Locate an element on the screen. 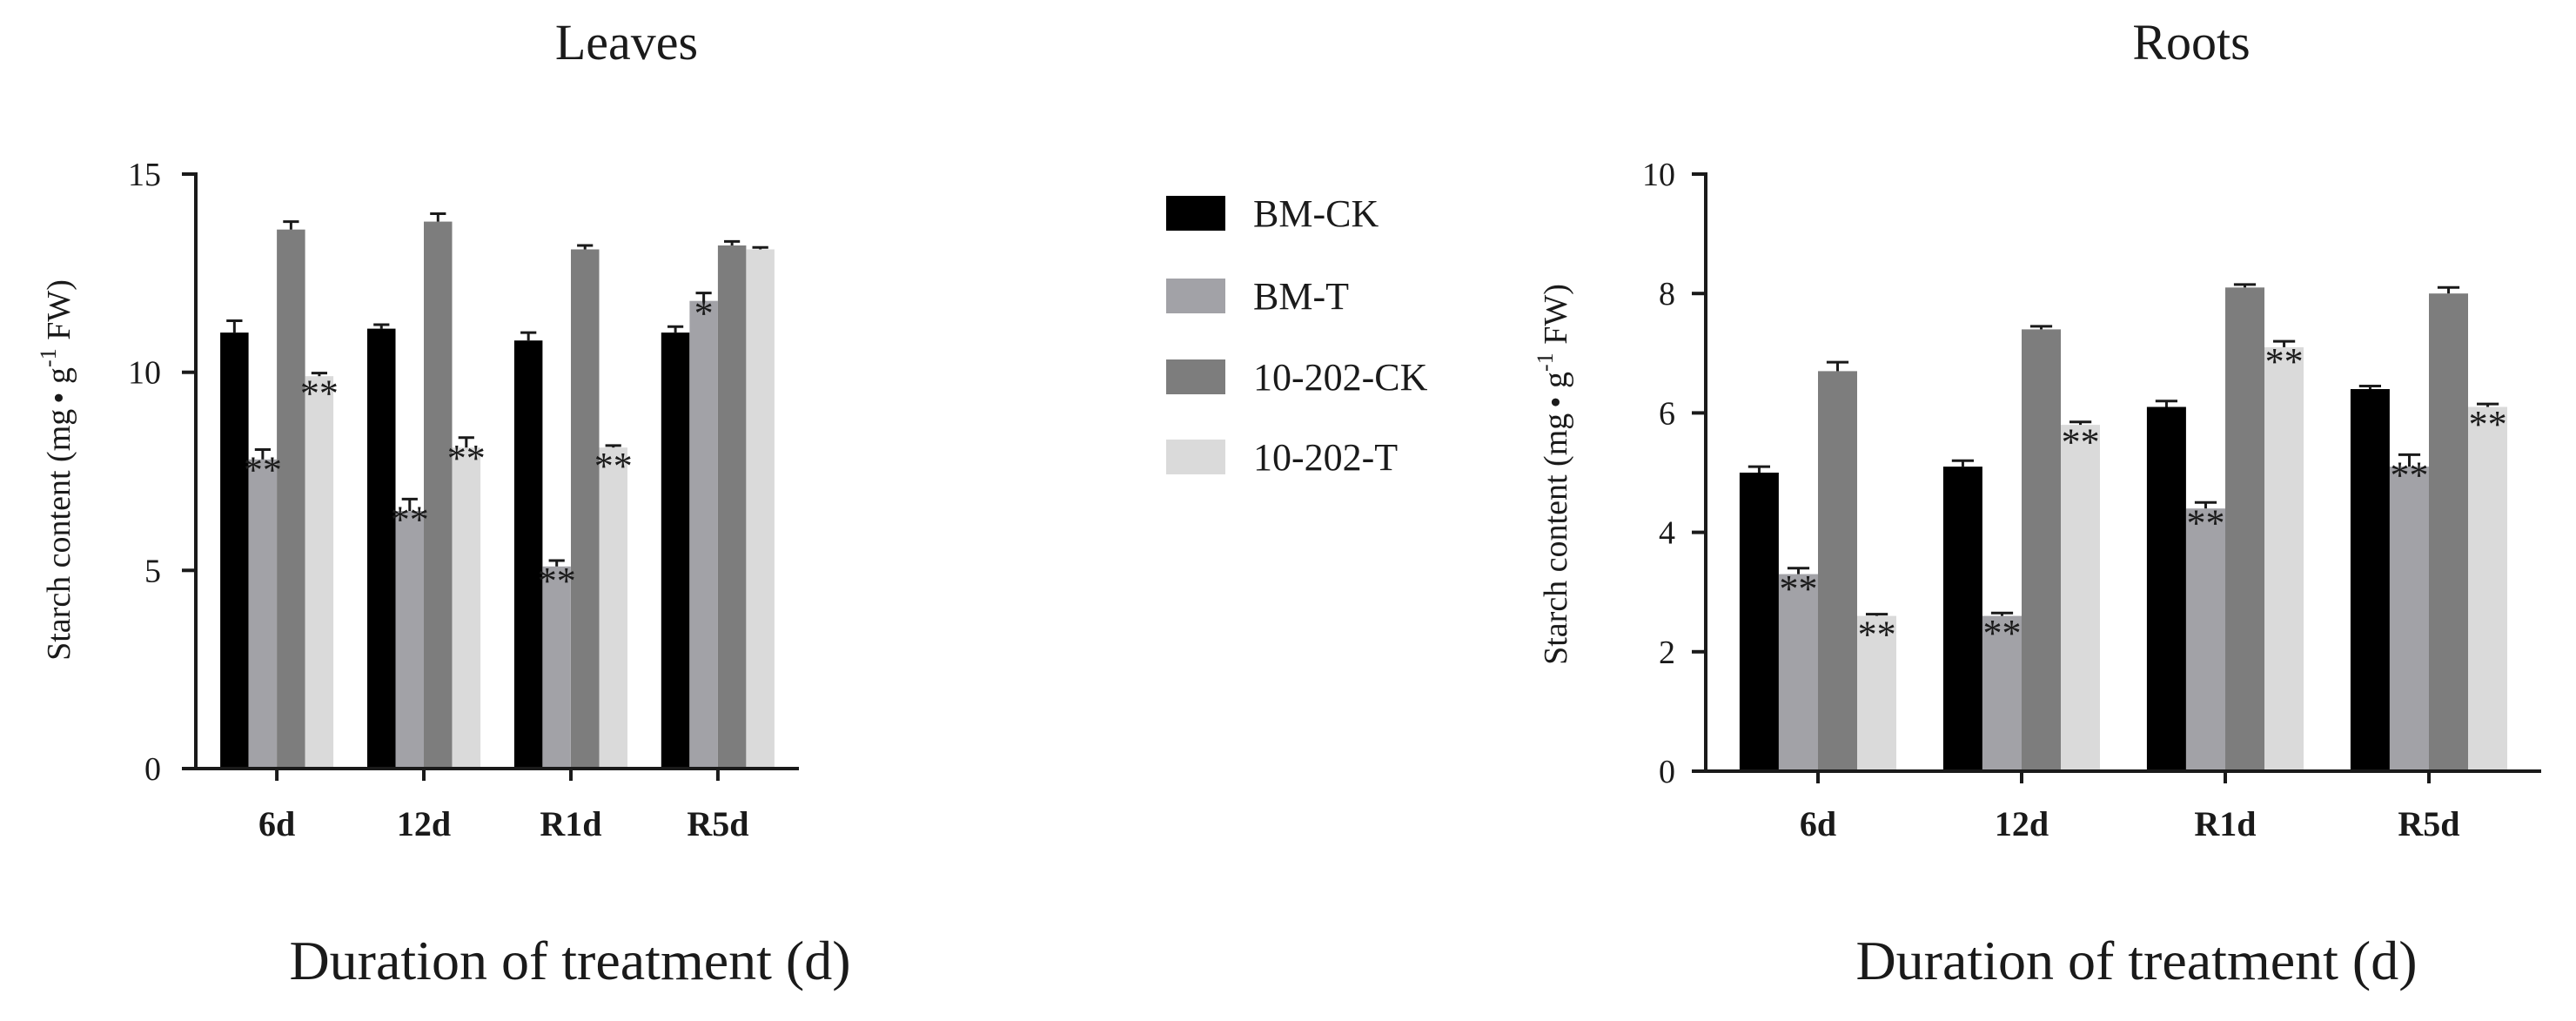 This screenshot has width=2576, height=1021. leaves-bar-bm-ck-r1d is located at coordinates (528, 554).